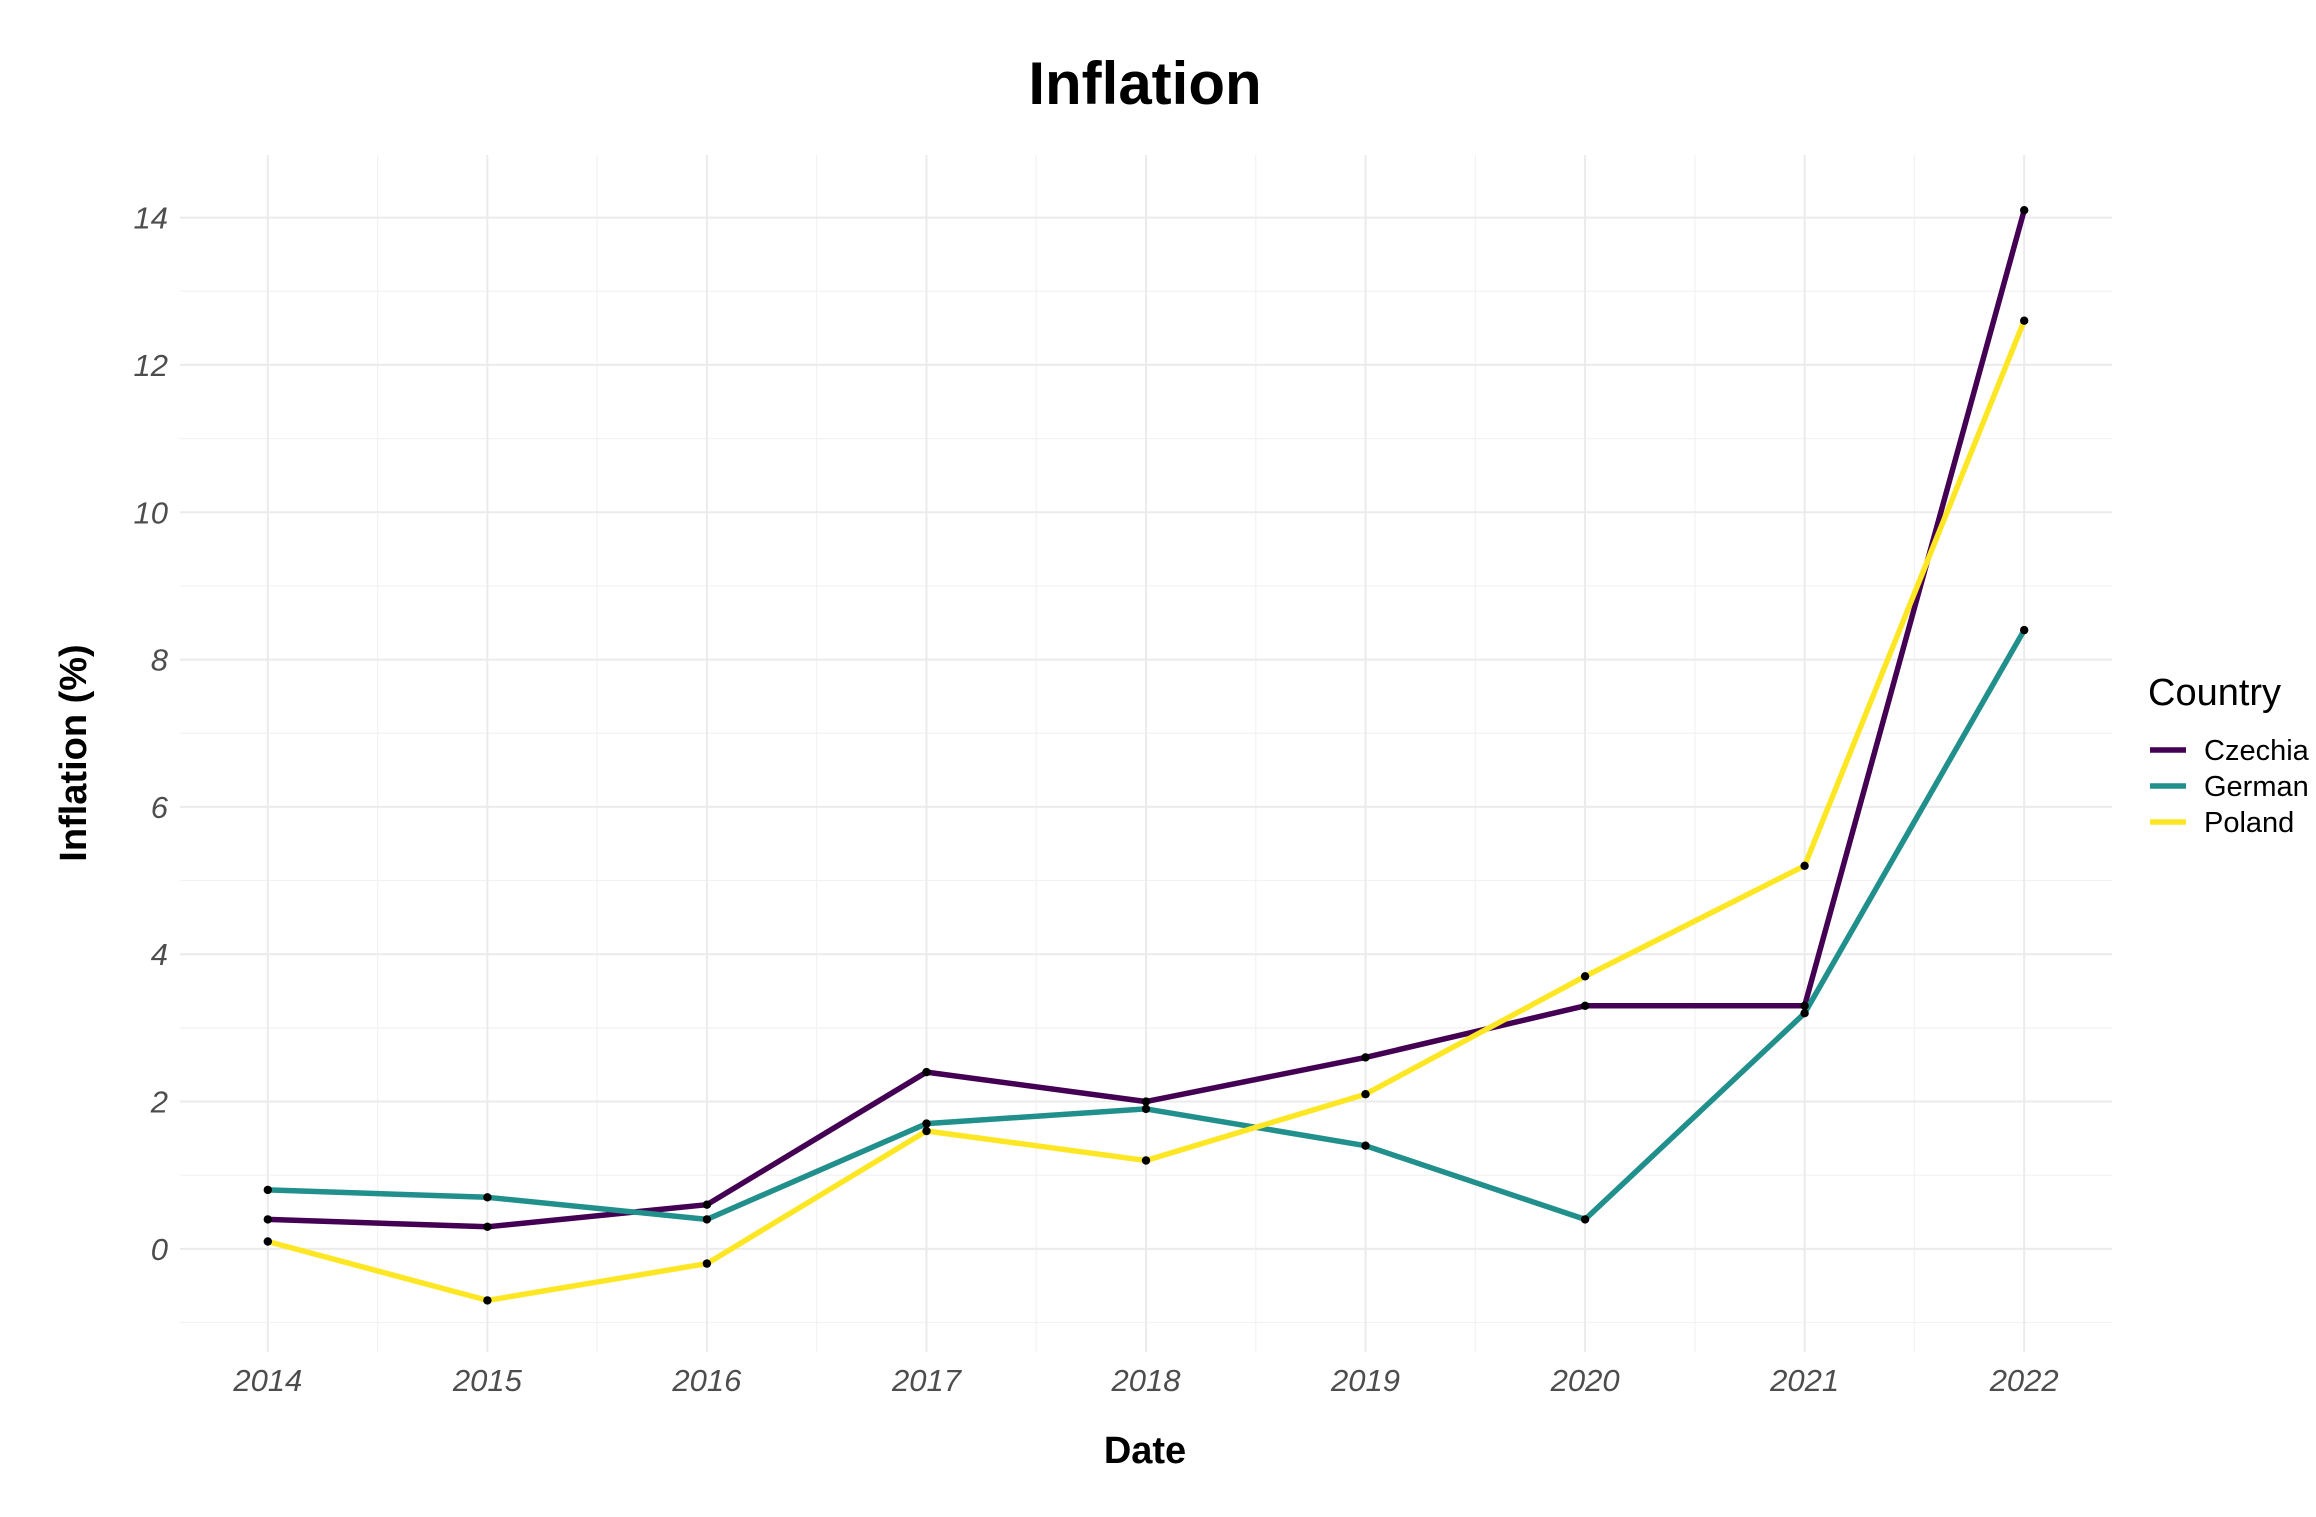 The image size is (2316, 1517). Describe the element at coordinates (926, 1072) in the screenshot. I see `data-point-czechia-2017` at that location.